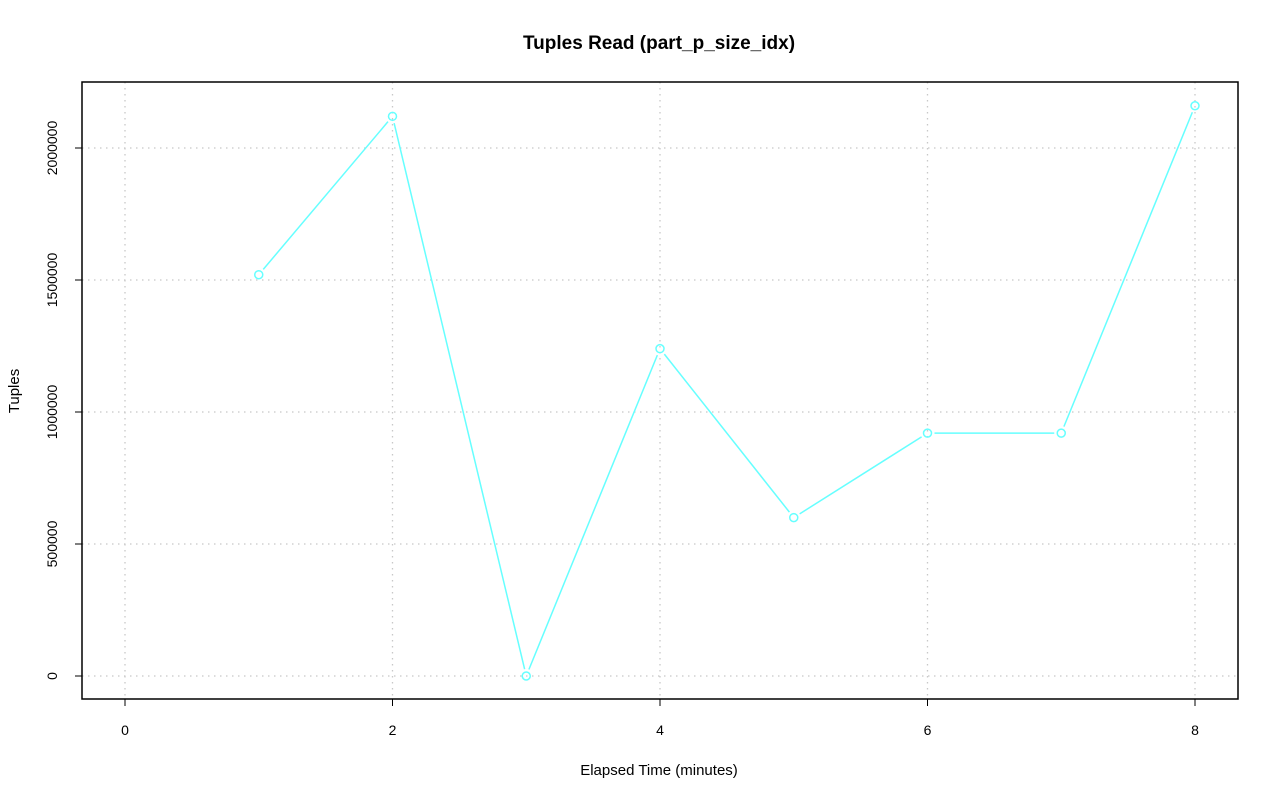 The image size is (1280, 801). Describe the element at coordinates (52, 148) in the screenshot. I see `y-tick-label: 2000000` at that location.